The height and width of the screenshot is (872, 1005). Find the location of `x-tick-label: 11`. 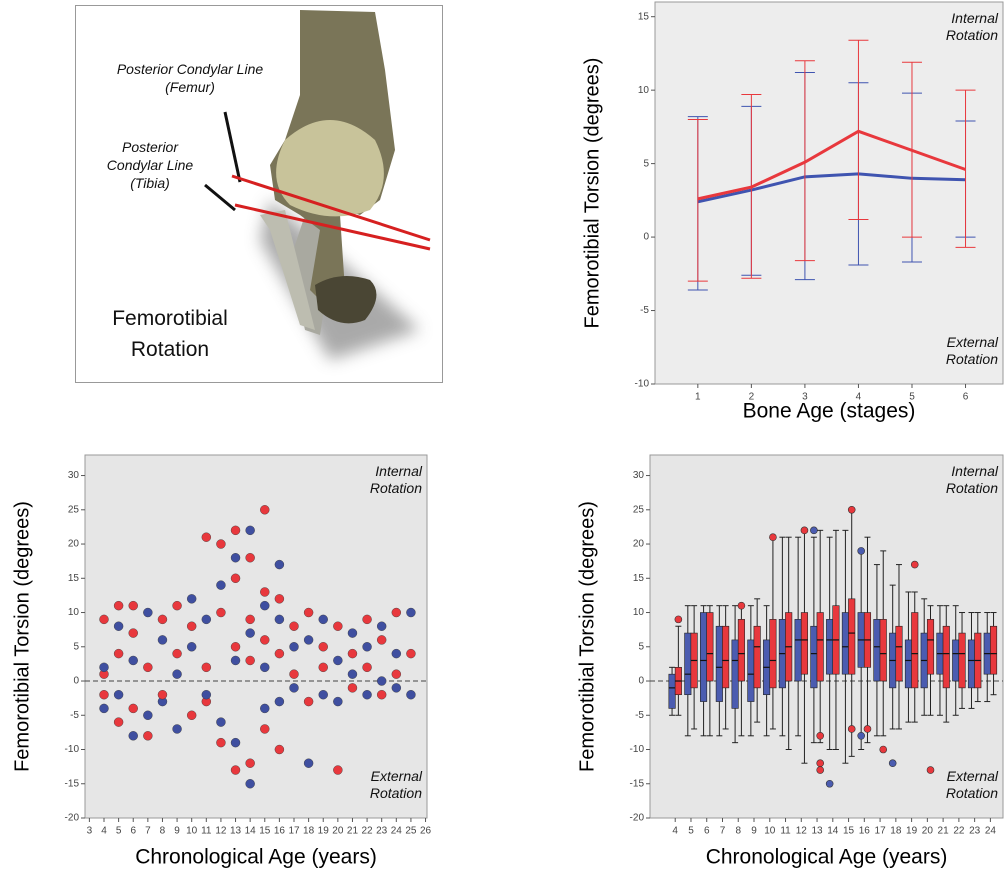

x-tick-label: 11 is located at coordinates (785, 831).